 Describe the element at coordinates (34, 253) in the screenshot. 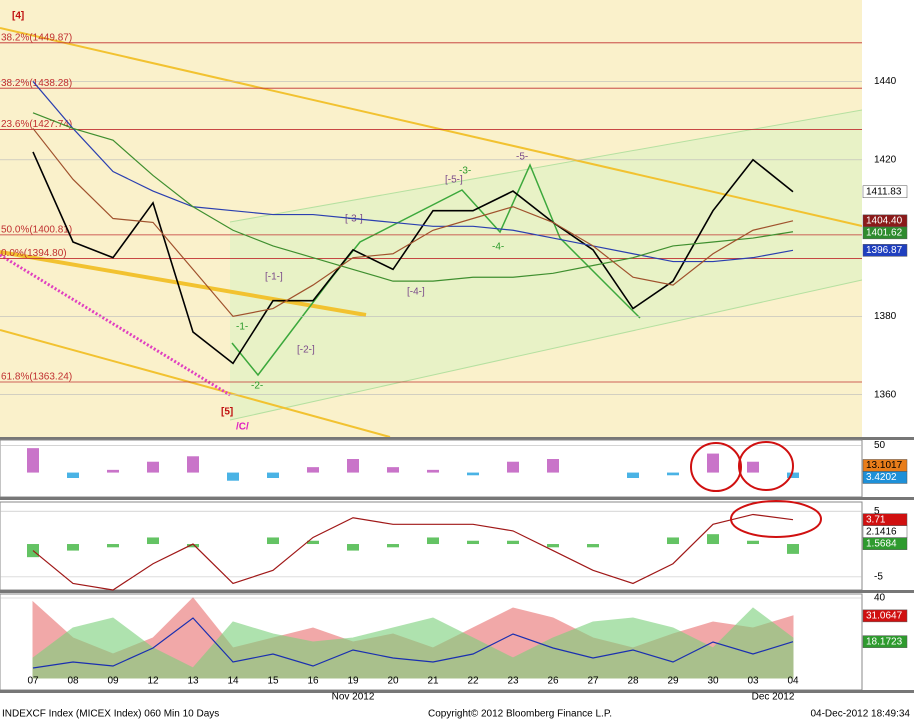

I see `fib-label: 0.0%(1394.80)` at that location.